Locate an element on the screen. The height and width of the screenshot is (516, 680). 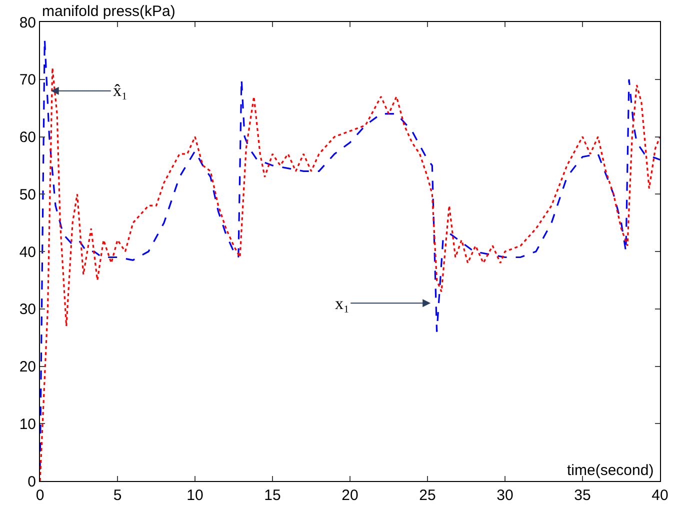
x-tick-label: 25 is located at coordinates (427, 495).